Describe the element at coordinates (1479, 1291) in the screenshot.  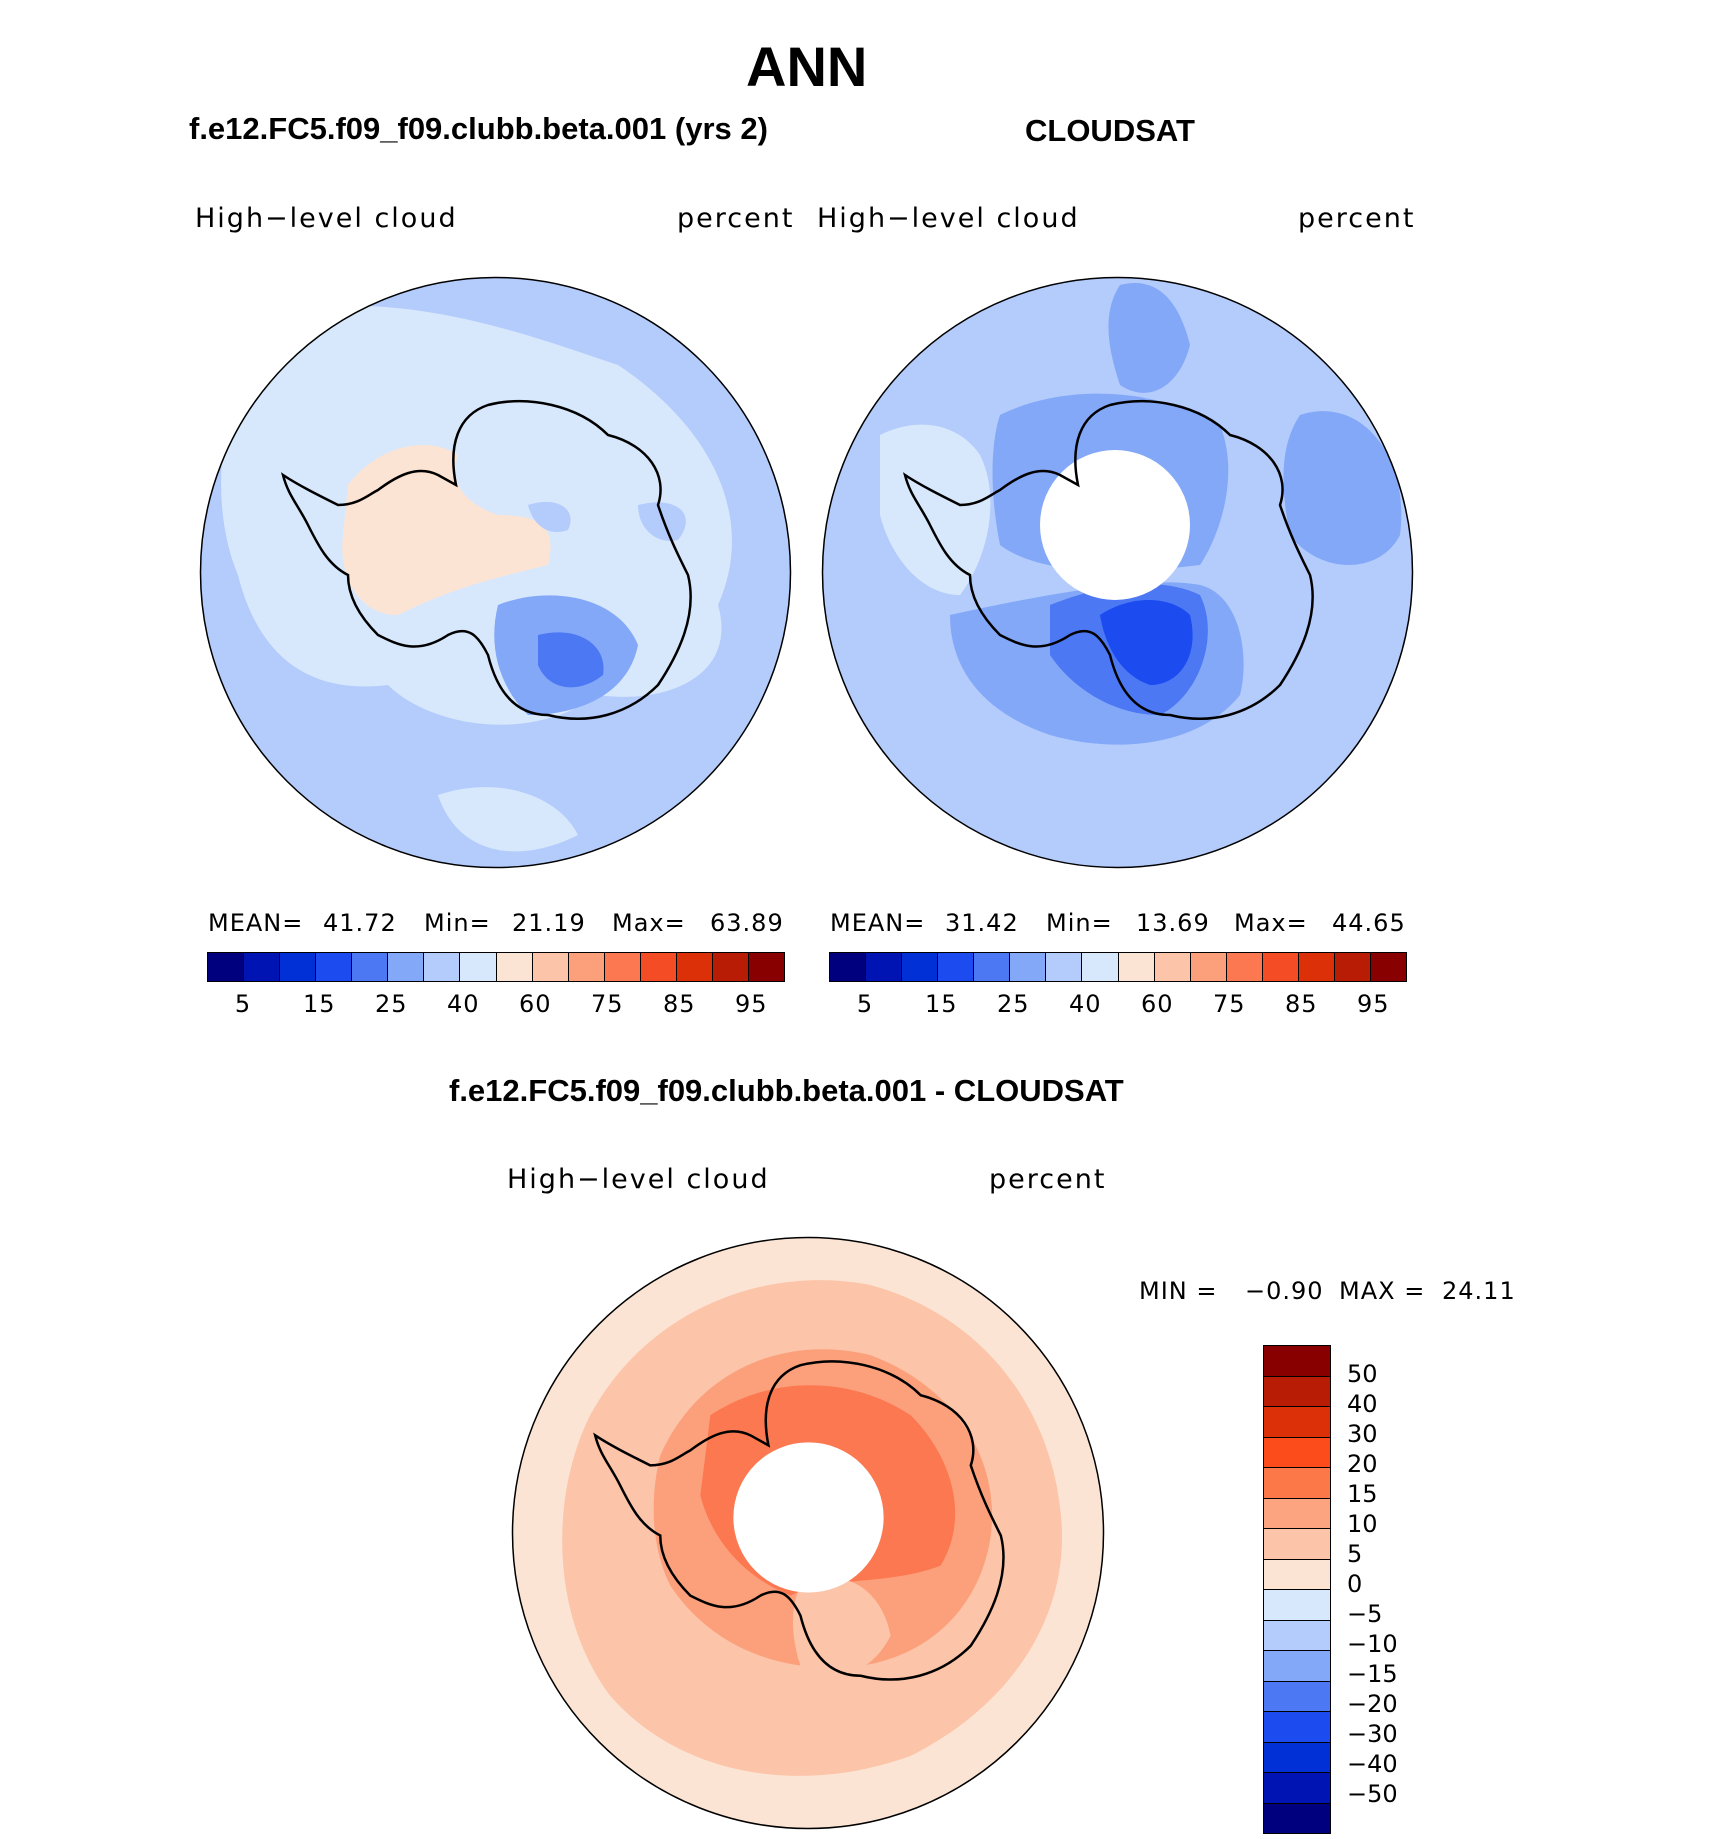
I see `diff-max-value: 24.11` at that location.